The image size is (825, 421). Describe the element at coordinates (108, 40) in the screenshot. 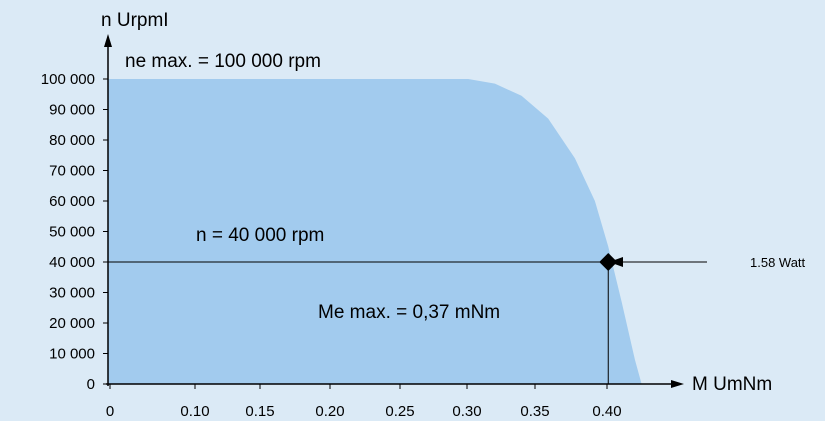

I see `y-axis-arrow` at that location.